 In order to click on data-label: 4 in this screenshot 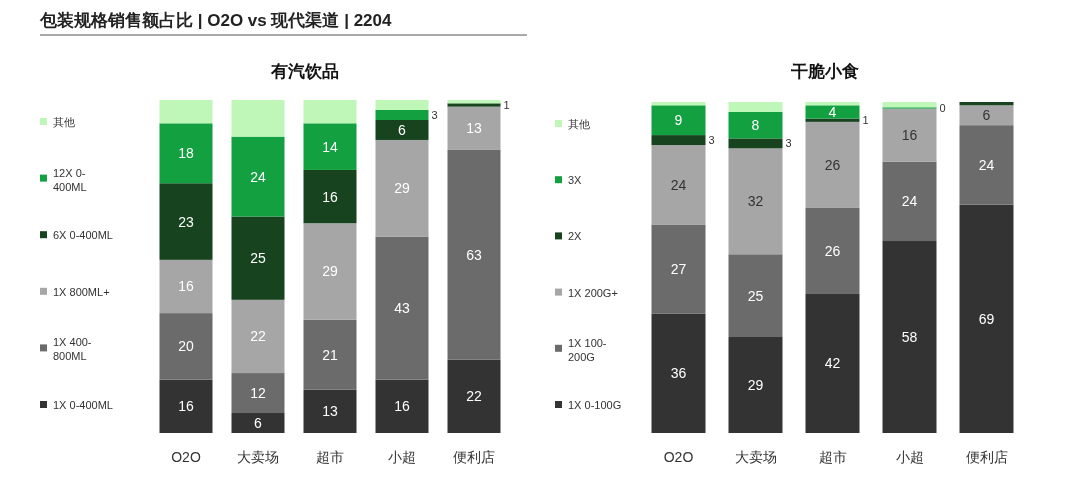, I will do `click(832, 111)`.